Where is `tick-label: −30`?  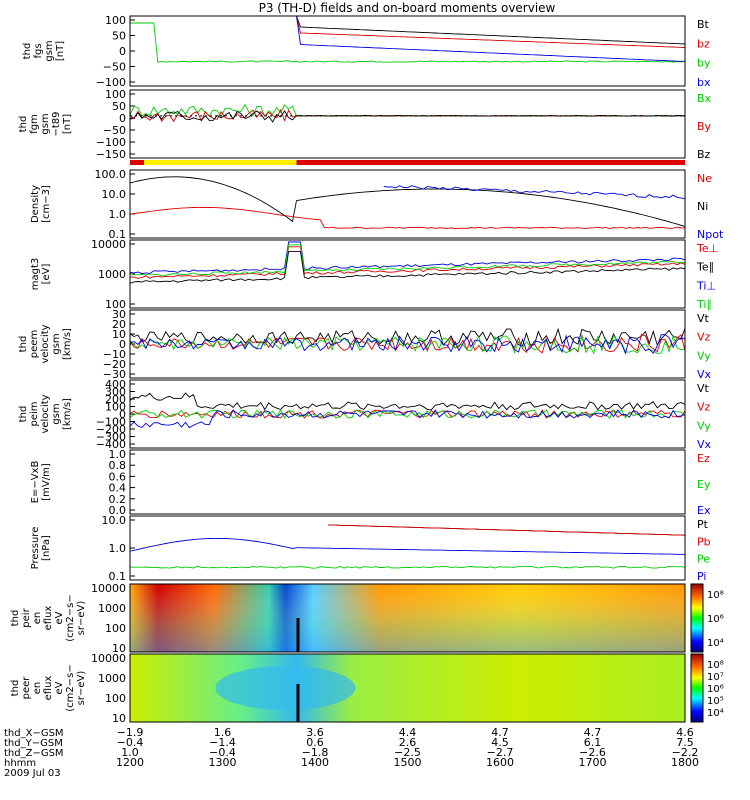
tick-label: −30 is located at coordinates (114, 374).